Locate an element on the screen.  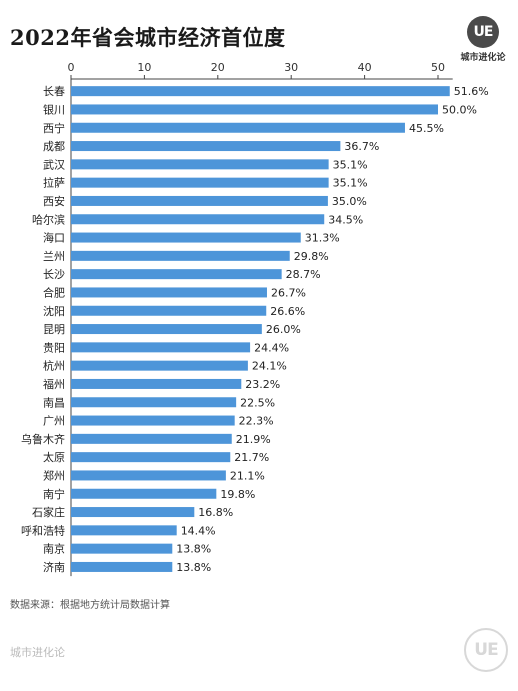
category-label: 西宁 is located at coordinates (54, 128).